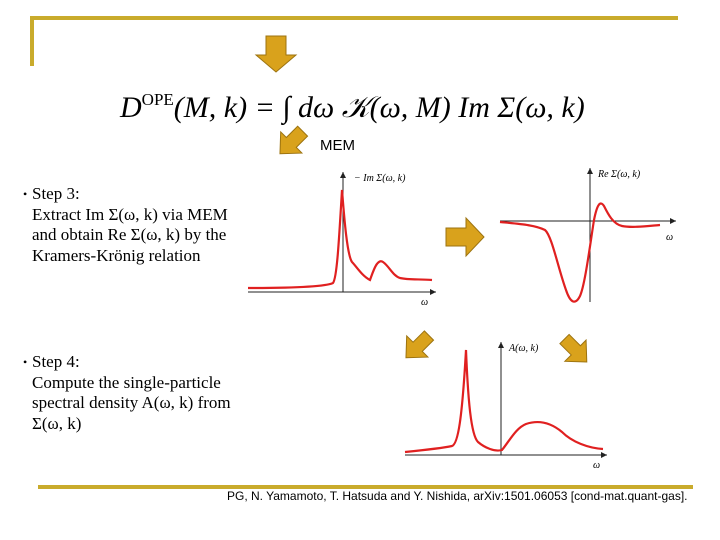  I want to click on formula-superscript: OPE, so click(157, 99).